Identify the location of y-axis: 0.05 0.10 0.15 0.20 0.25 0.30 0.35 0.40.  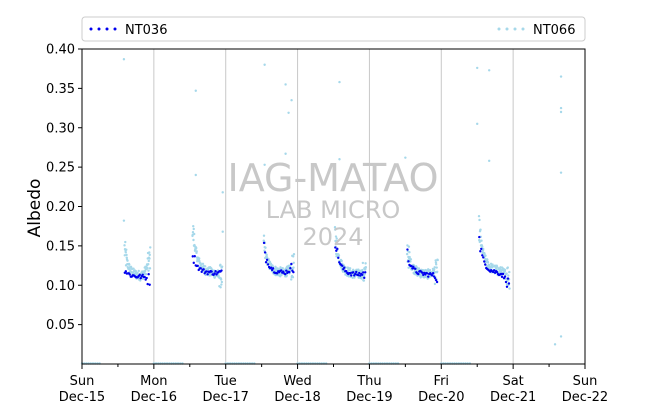
(64, 188).